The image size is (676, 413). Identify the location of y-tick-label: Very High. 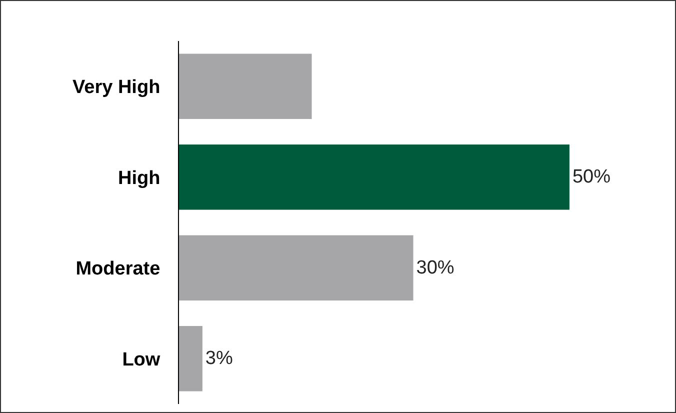
(116, 87).